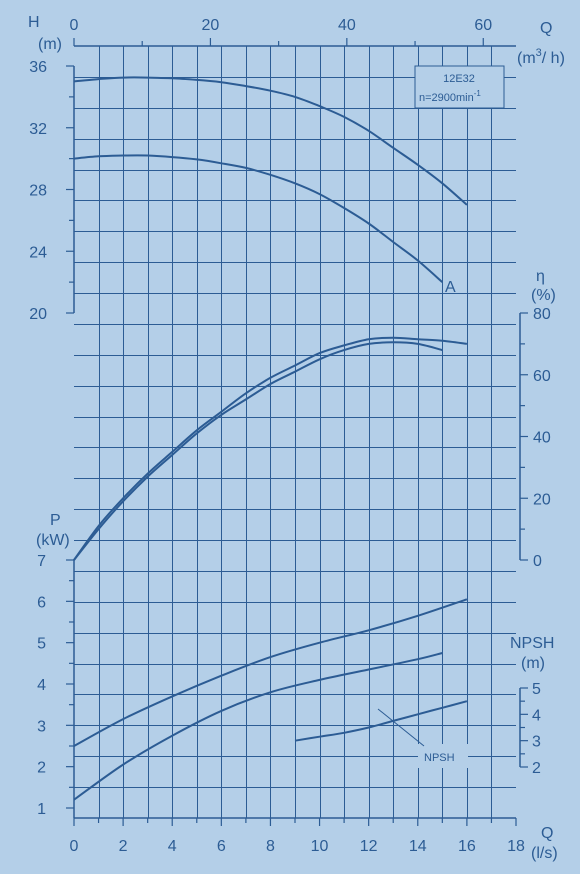 This screenshot has width=580, height=874. What do you see at coordinates (536, 768) in the screenshot?
I see `npsh-tick-label: 2` at bounding box center [536, 768].